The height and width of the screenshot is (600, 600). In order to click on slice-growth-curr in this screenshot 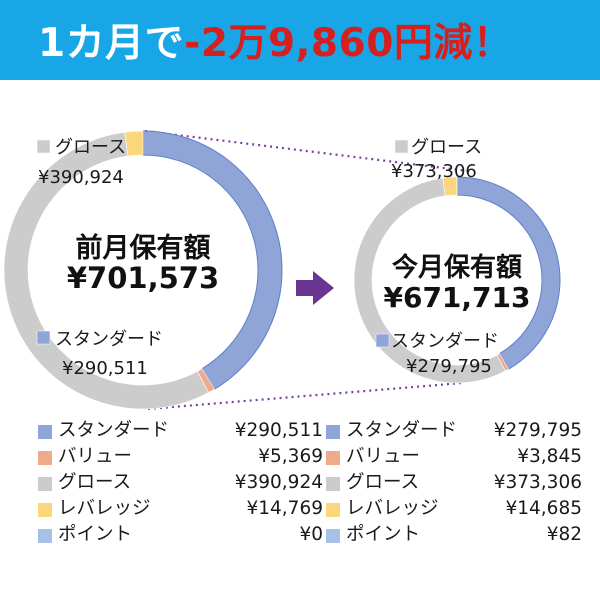, I will do `click(429, 280)`.